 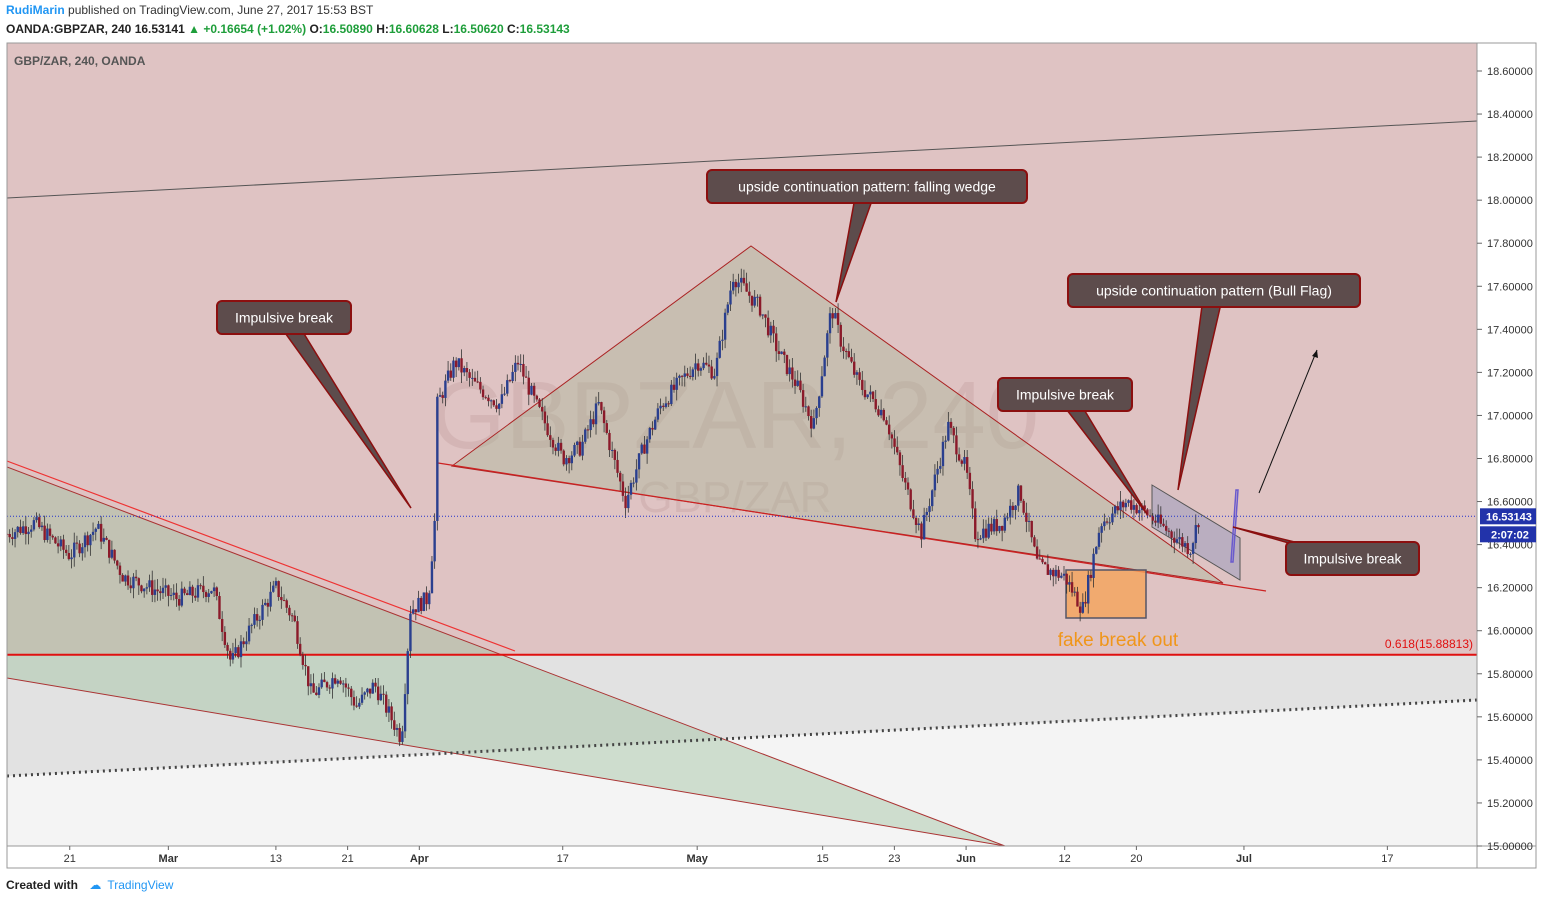 I want to click on time-tick-label: Apr, so click(x=420, y=859).